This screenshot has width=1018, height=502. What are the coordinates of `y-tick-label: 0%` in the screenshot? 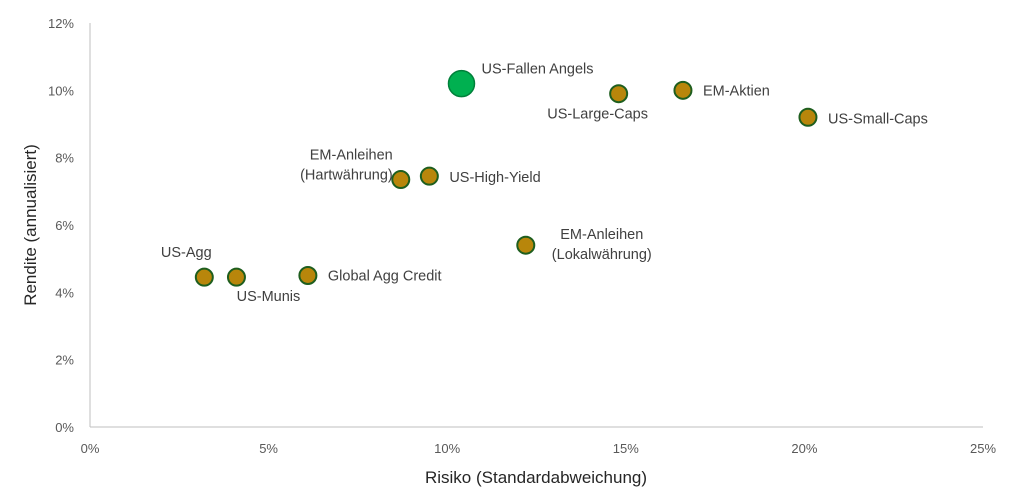 It's located at (64, 427).